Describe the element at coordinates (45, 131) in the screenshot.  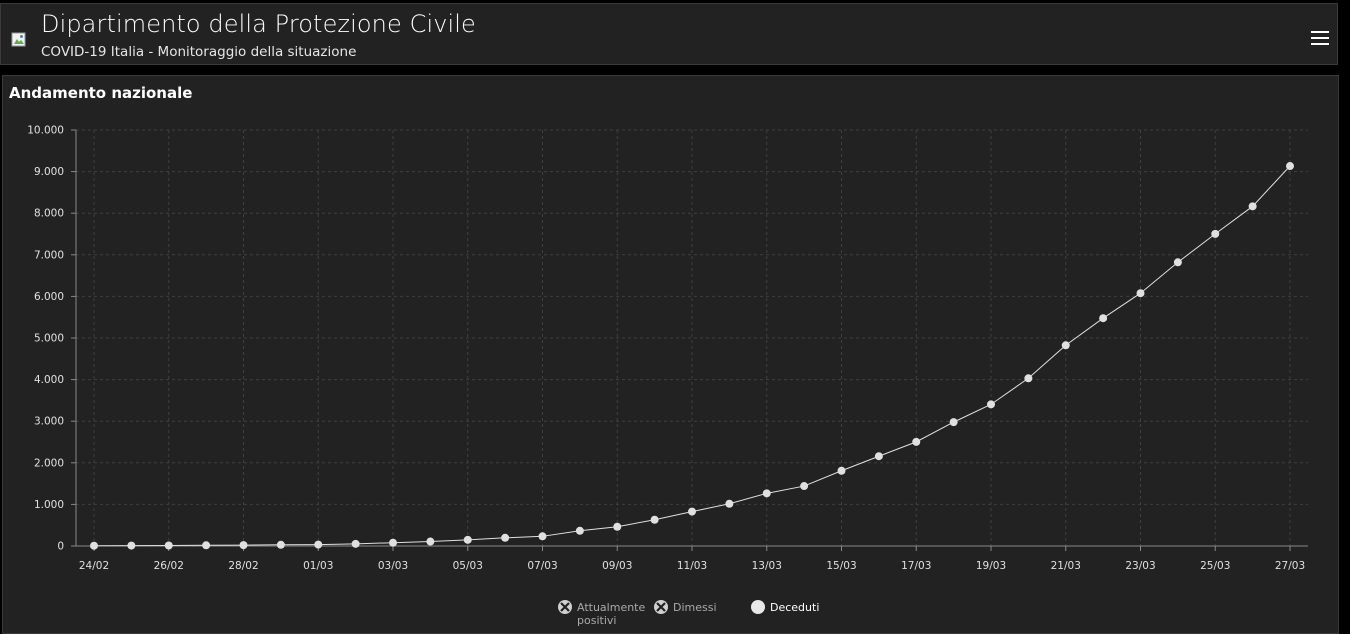
I see `y-tick-label: 10.000` at that location.